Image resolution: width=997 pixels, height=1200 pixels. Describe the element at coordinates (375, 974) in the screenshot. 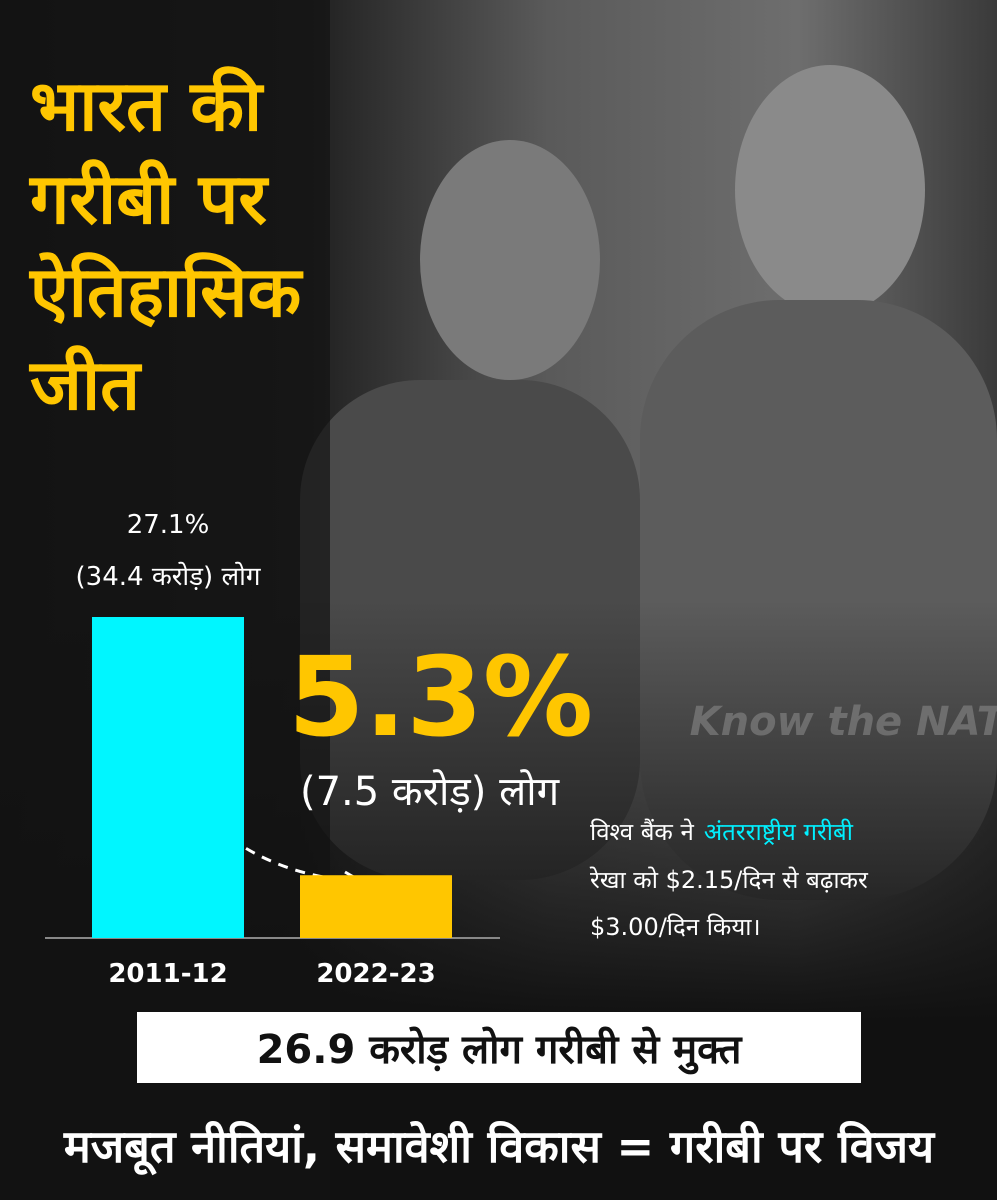

I see `x-tick-label: 2022-23` at that location.